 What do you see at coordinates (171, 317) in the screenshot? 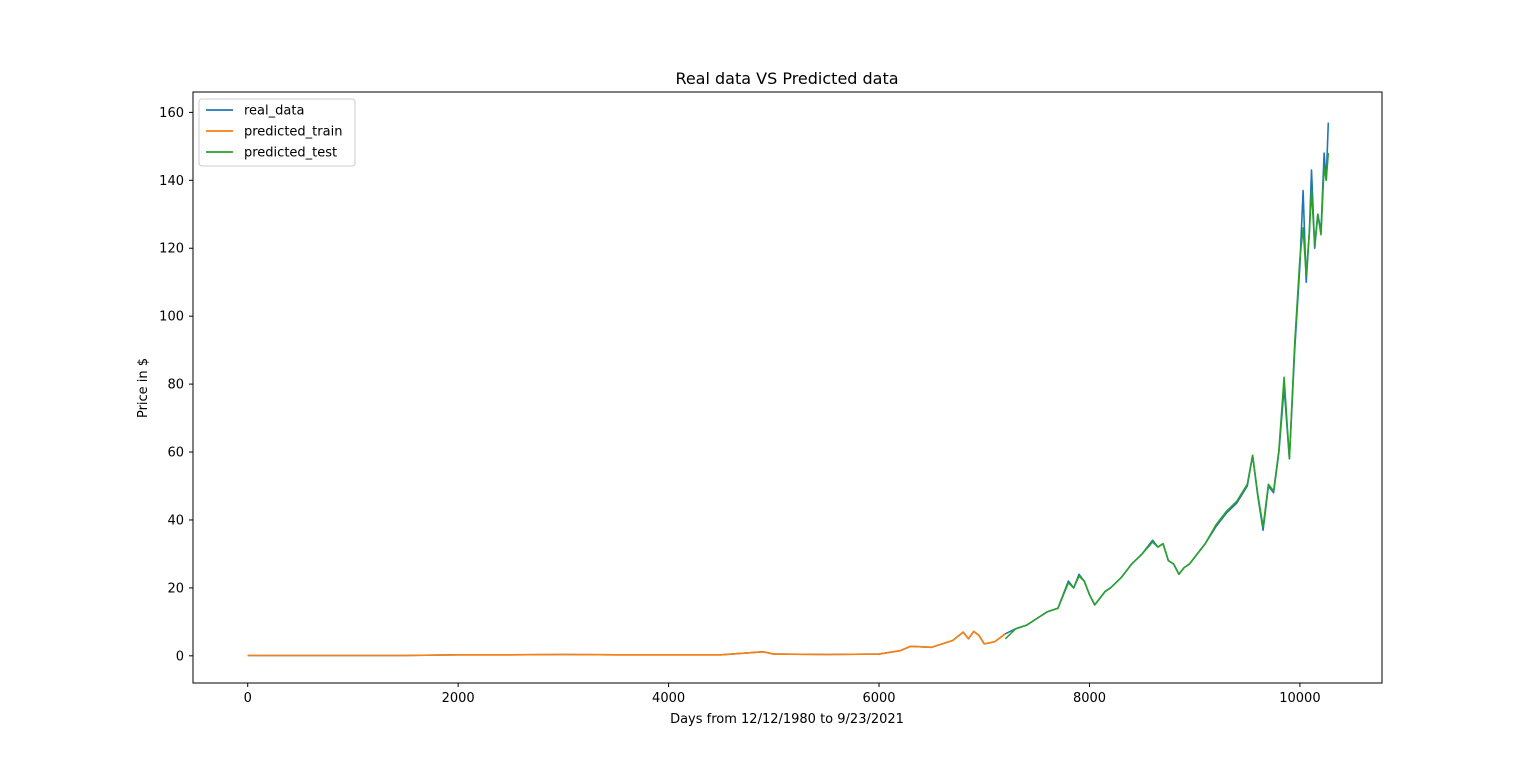
I see `y-tick-label: 100` at bounding box center [171, 317].